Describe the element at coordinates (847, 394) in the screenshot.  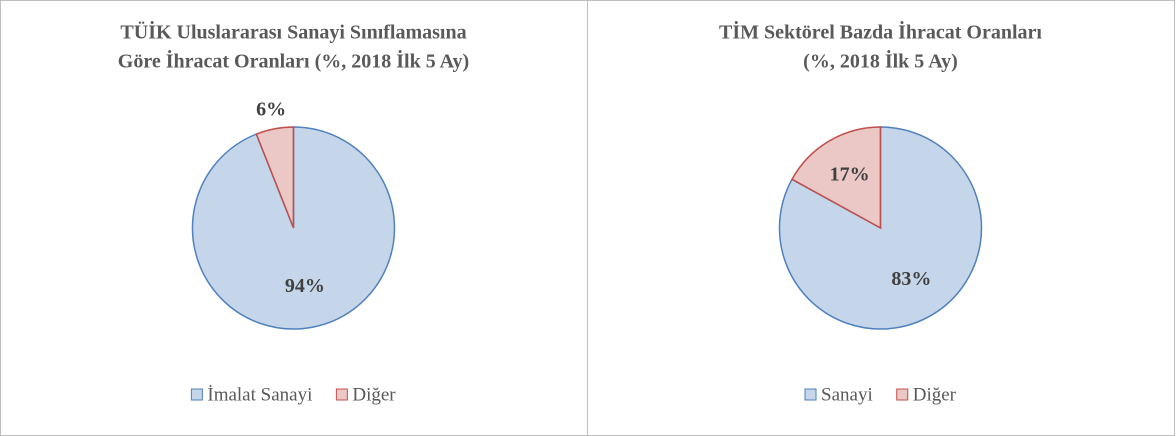
I see `legend-label: Sanayi` at that location.